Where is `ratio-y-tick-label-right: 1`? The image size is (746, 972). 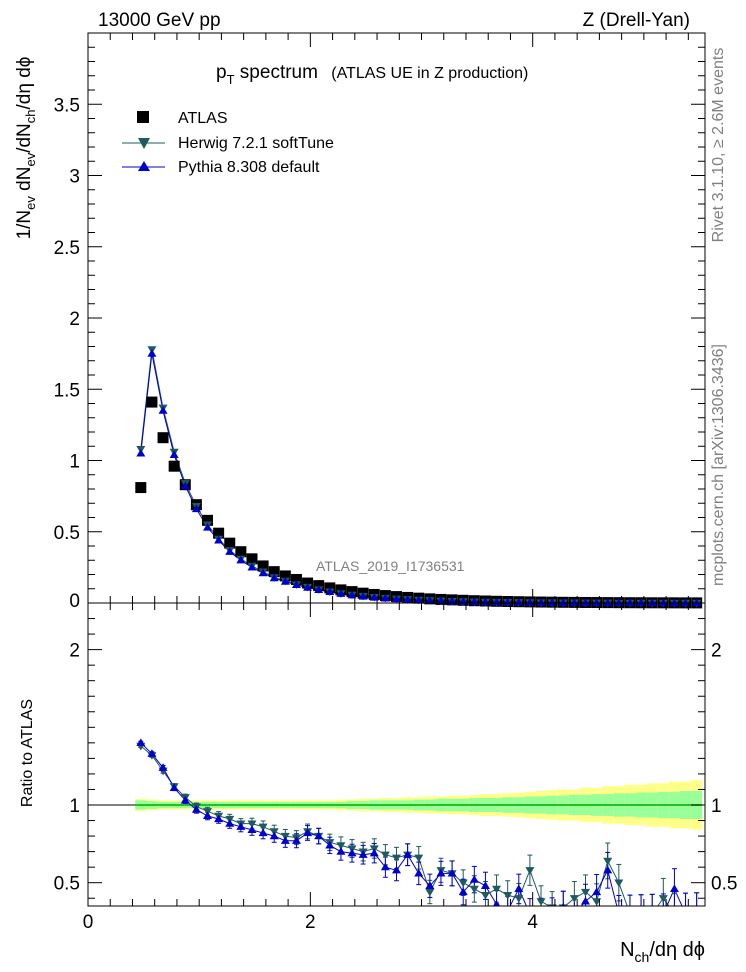 ratio-y-tick-label-right: 1 is located at coordinates (716, 806).